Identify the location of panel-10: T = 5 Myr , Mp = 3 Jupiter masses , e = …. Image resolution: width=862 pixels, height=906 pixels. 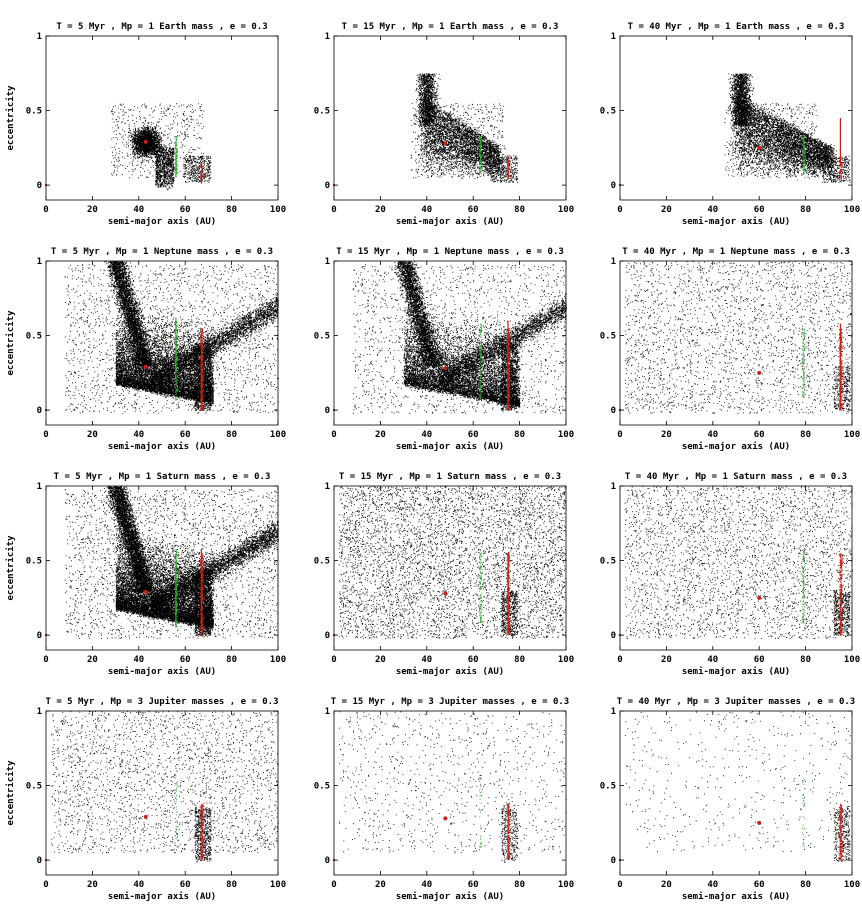
(145, 799).